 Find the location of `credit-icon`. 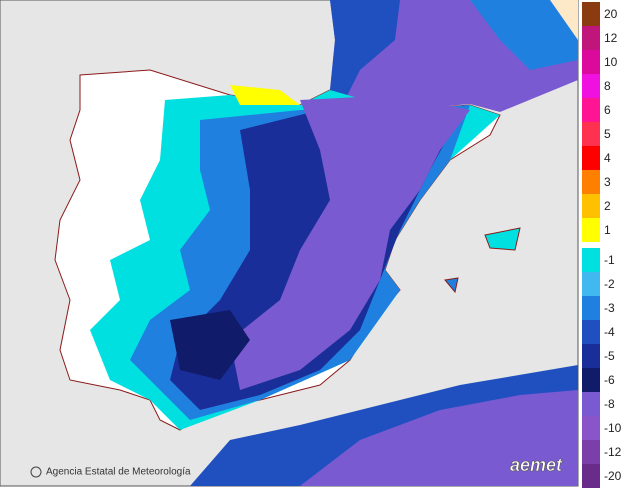

credit-icon is located at coordinates (36, 472).